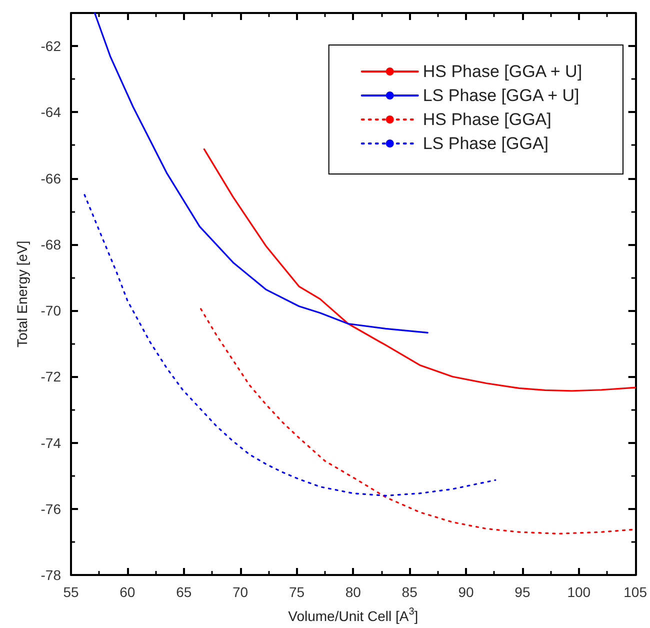 The height and width of the screenshot is (628, 650). What do you see at coordinates (51, 376) in the screenshot?
I see `y-tick-label: -72` at bounding box center [51, 376].